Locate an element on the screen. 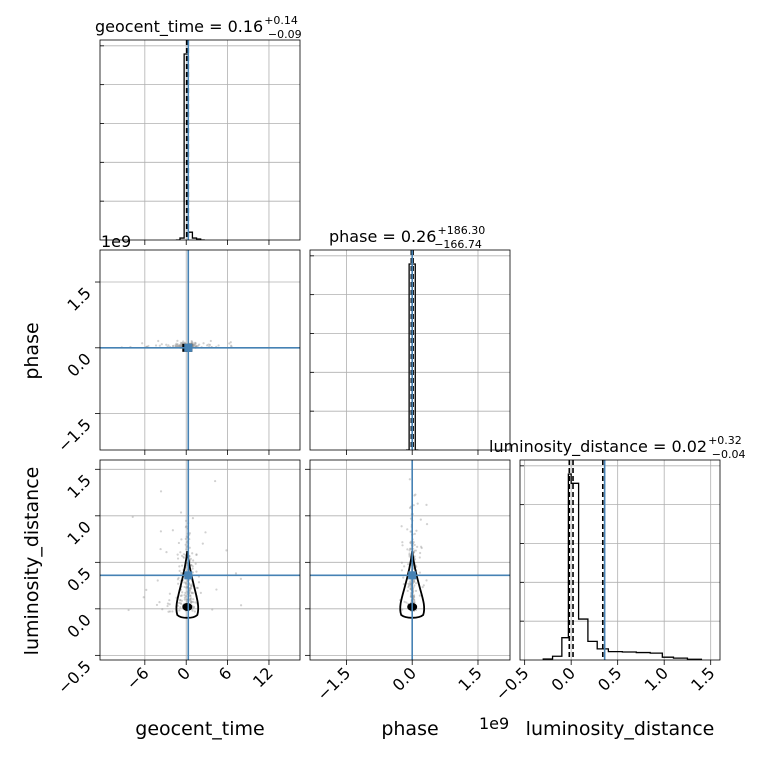 Image resolution: width=760 pixels, height=760 pixels. xtick-label-geocent_time: 6 is located at coordinates (225, 673).